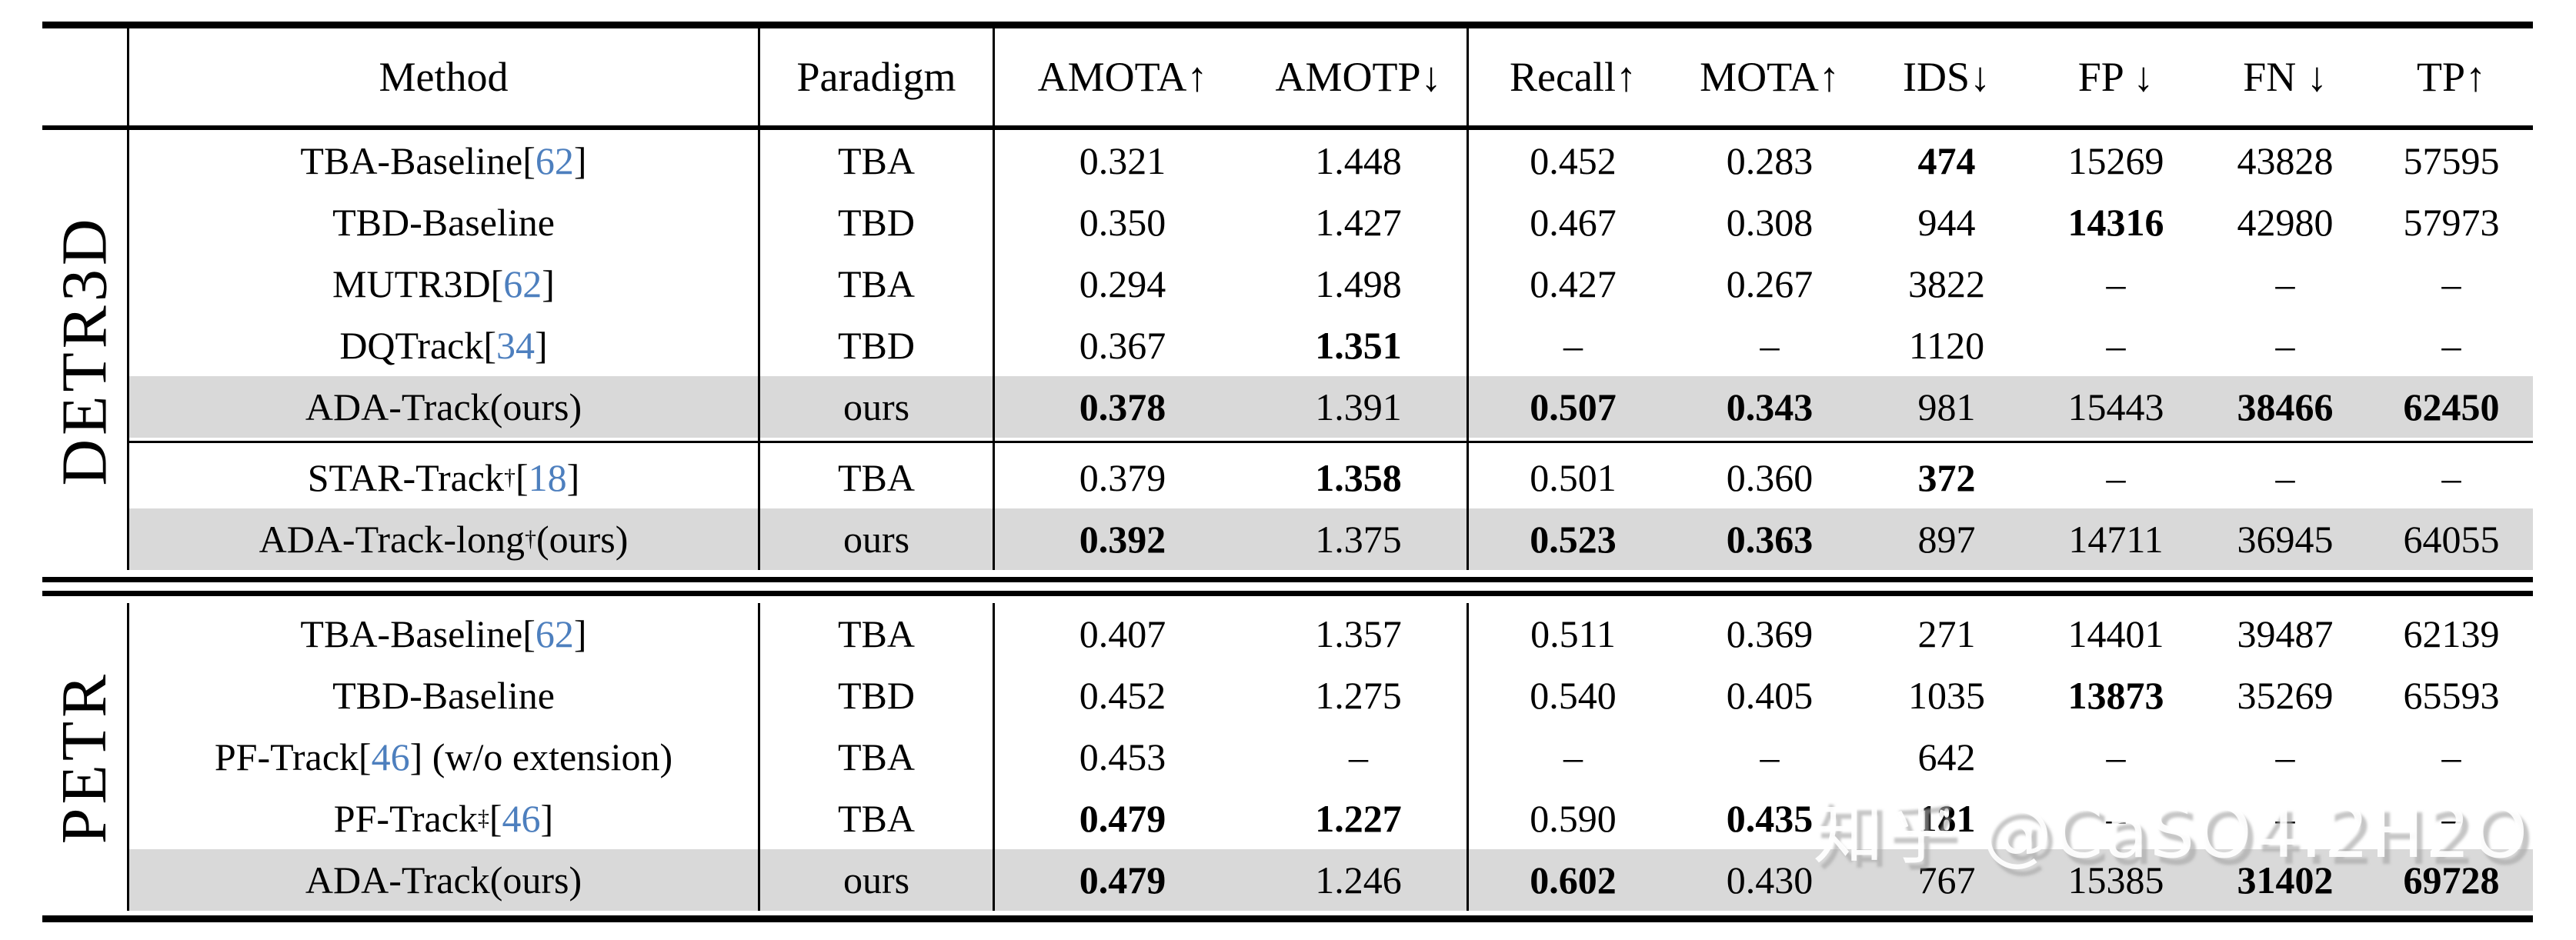 The height and width of the screenshot is (940, 2576). Describe the element at coordinates (443, 76) in the screenshot. I see `header-method: Method` at that location.